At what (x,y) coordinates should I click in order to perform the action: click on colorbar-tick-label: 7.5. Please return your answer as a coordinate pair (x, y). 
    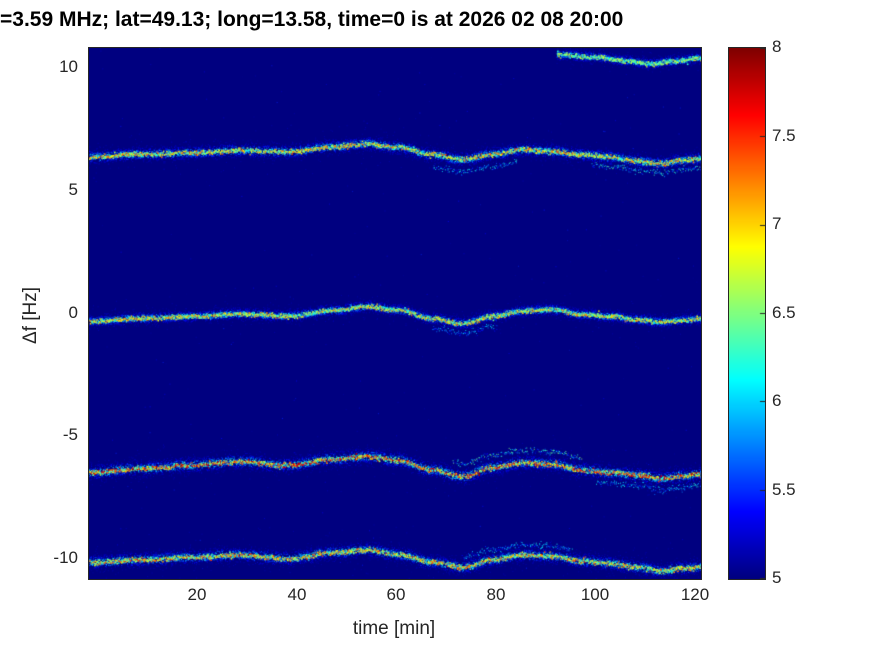
    Looking at the image, I should click on (784, 135).